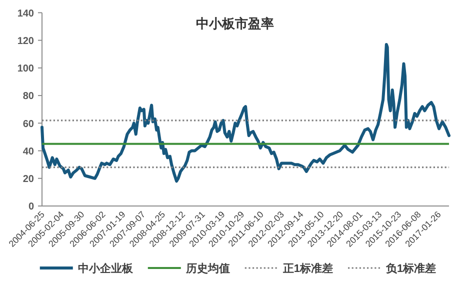 The height and width of the screenshot is (306, 470). I want to click on legend-label: 负1标准差, so click(410, 268).